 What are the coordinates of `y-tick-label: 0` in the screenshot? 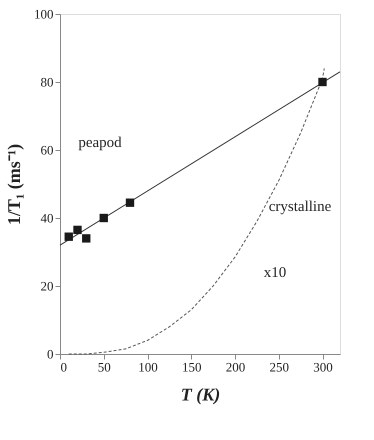 It's located at (50, 354).